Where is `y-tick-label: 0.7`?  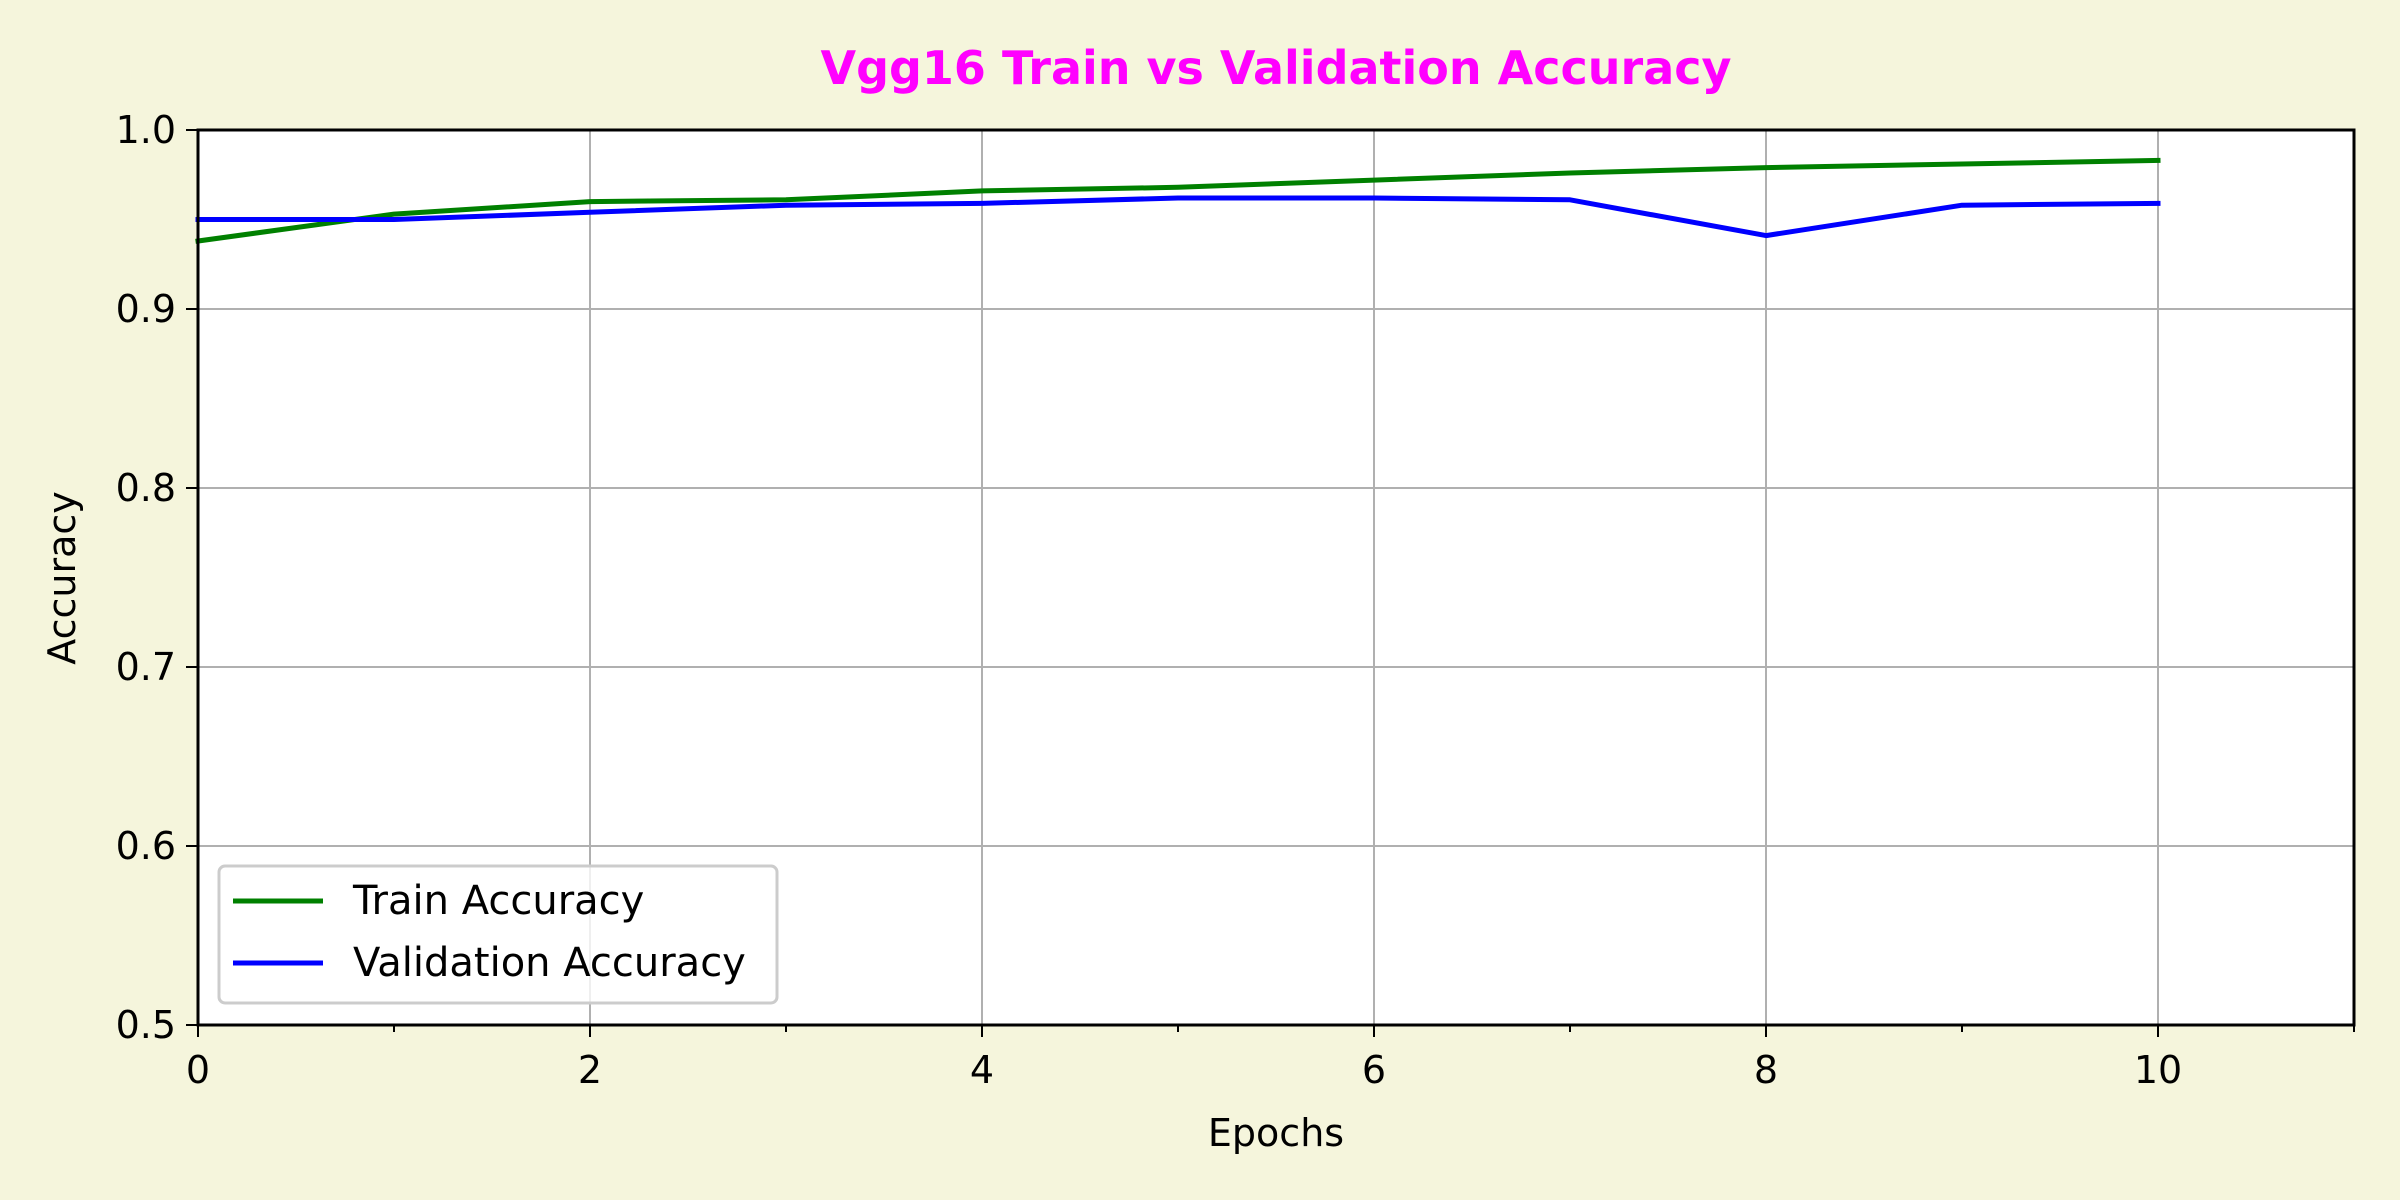
y-tick-label: 0.7 is located at coordinates (146, 667).